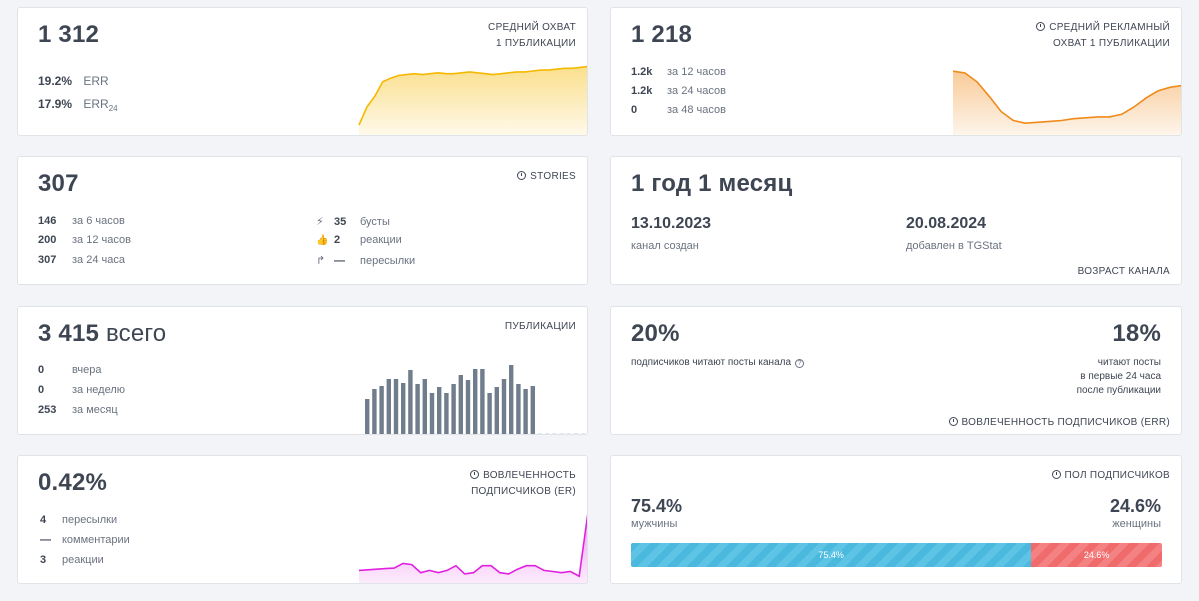 This screenshot has height=601, width=1199. Describe the element at coordinates (82, 390) in the screenshot. I see `publications-row: 0 за неделю` at that location.